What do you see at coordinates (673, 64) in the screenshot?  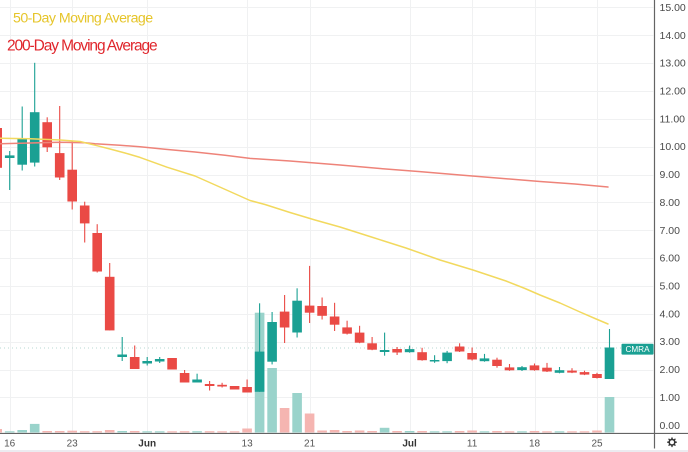 I see `svg-text: 13.00` at bounding box center [673, 64].